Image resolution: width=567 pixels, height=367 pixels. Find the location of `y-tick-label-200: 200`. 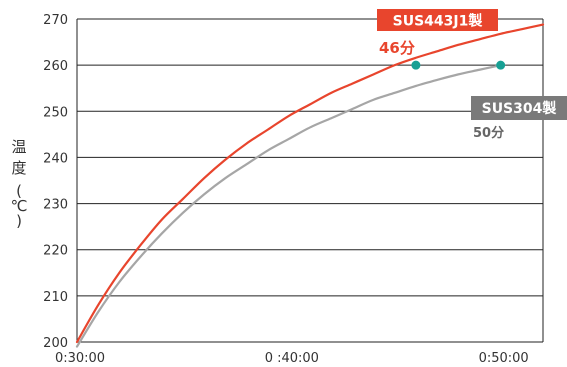

y-tick-label-200: 200 is located at coordinates (55, 343).